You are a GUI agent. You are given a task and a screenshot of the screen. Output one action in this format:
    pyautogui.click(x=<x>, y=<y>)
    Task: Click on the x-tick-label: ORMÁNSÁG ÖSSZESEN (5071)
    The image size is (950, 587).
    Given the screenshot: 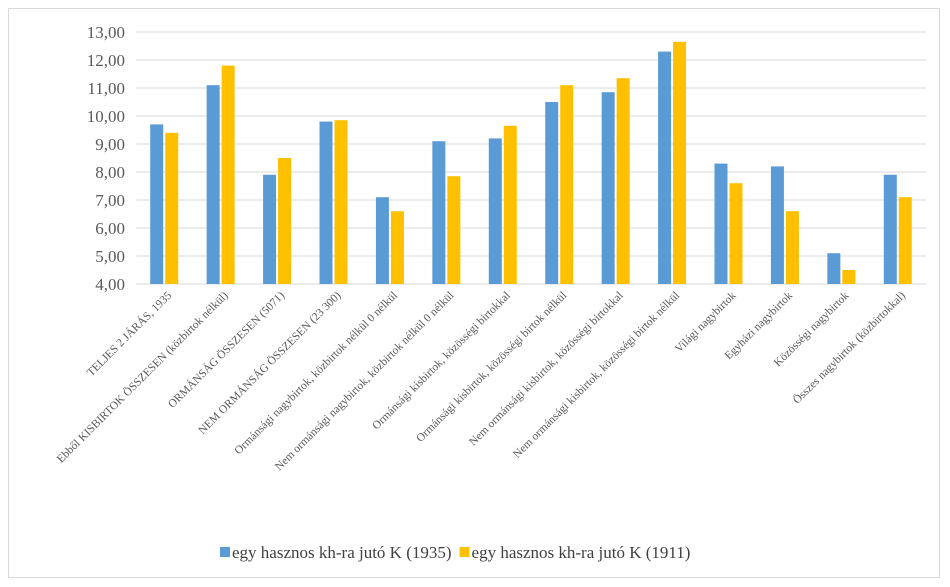 What is the action you would take?
    pyautogui.click(x=226, y=349)
    